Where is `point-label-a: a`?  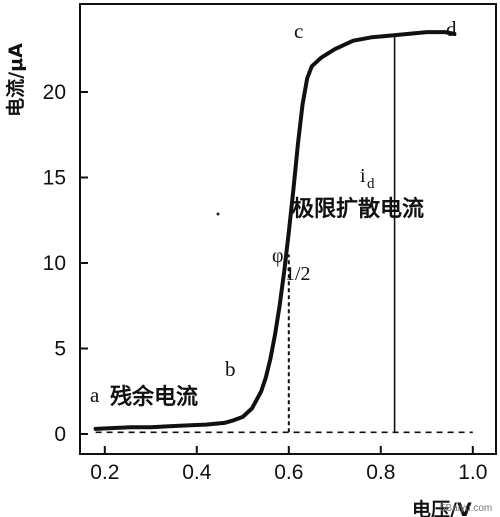
point-label-a: a is located at coordinates (95, 395).